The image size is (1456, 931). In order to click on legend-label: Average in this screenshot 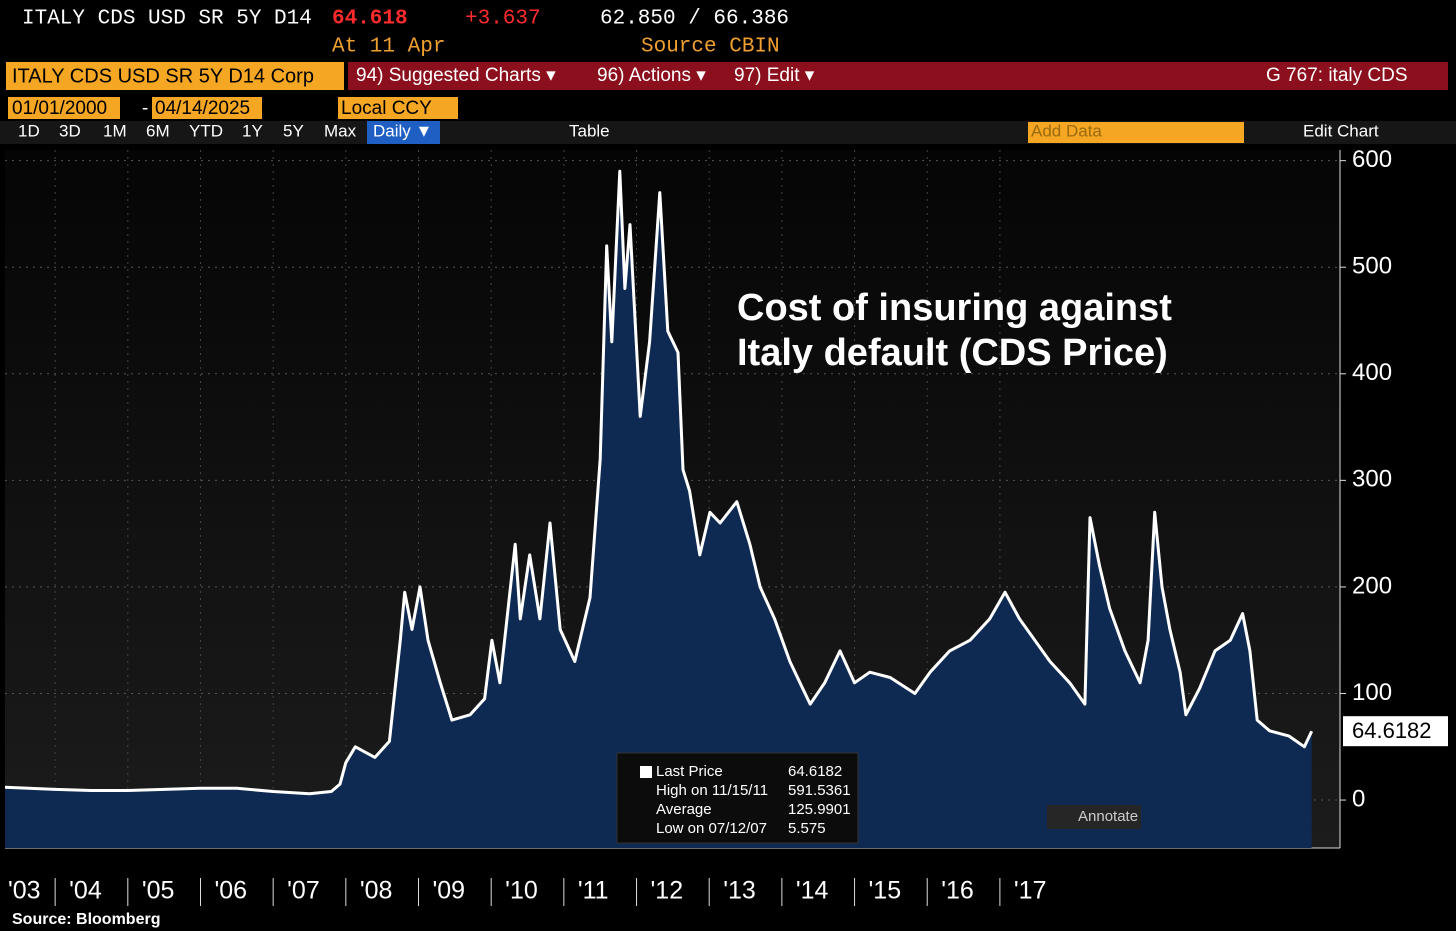, I will do `click(684, 809)`.